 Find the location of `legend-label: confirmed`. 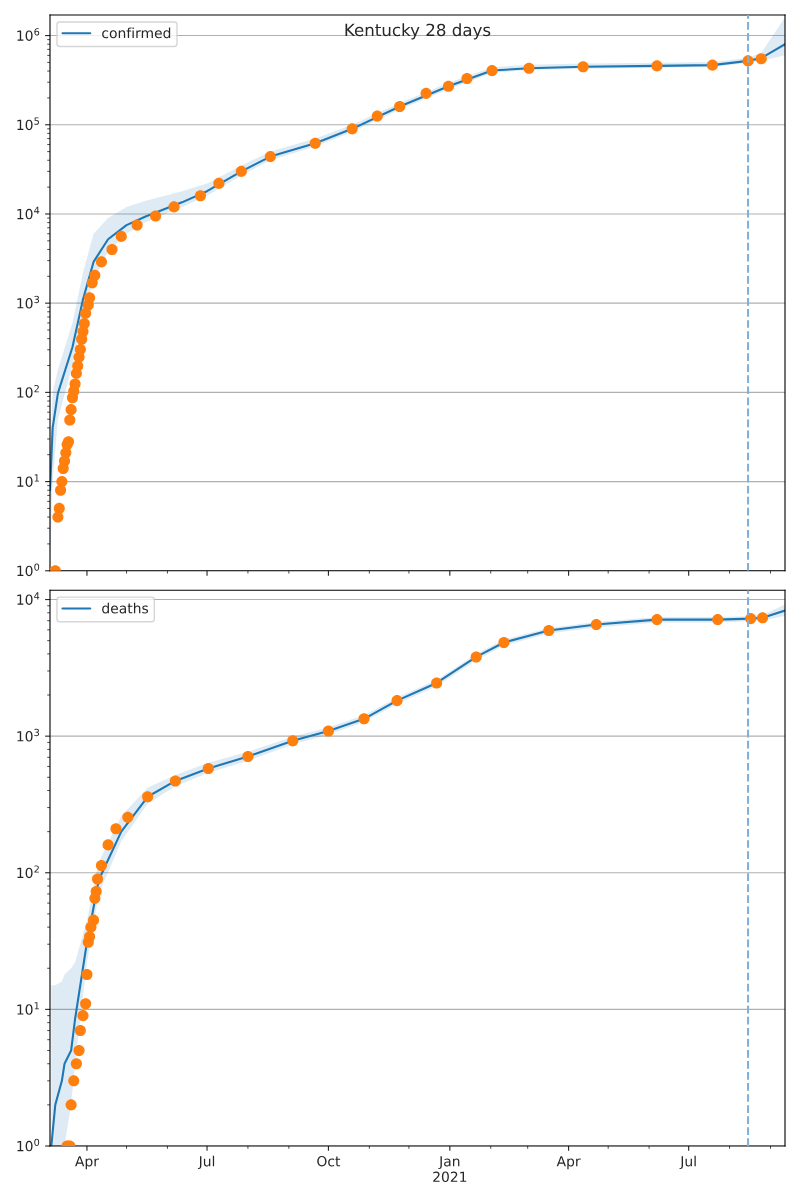

legend-label: confirmed is located at coordinates (136, 33).